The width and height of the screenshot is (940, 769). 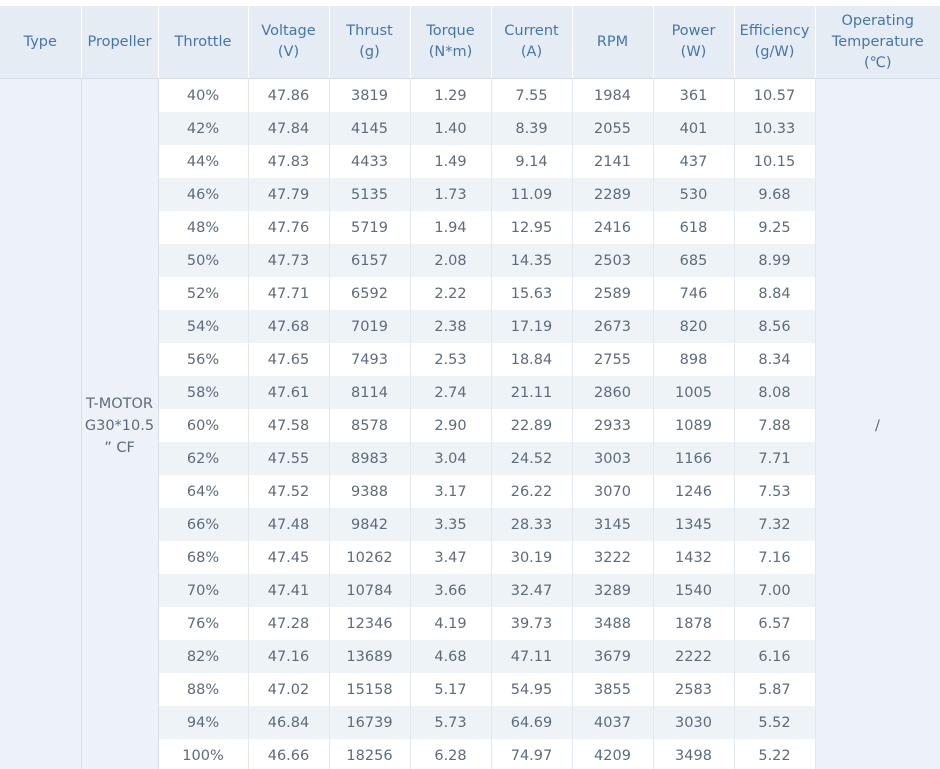 I want to click on voltage-cell: 47.76, so click(x=289, y=227).